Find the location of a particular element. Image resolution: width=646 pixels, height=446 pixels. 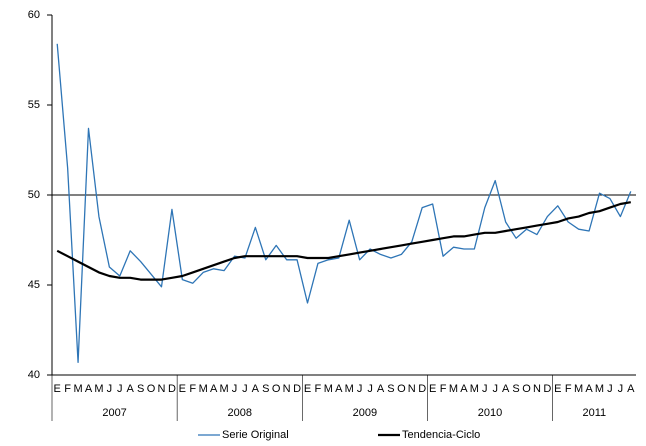

y-tick-label: 40 is located at coordinates (34, 375).